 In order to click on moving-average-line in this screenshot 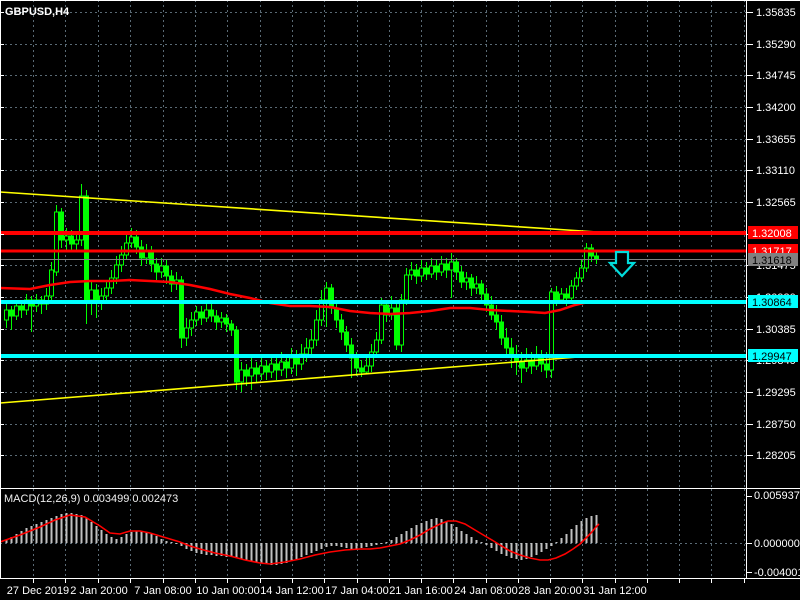, I will do `click(299, 297)`.